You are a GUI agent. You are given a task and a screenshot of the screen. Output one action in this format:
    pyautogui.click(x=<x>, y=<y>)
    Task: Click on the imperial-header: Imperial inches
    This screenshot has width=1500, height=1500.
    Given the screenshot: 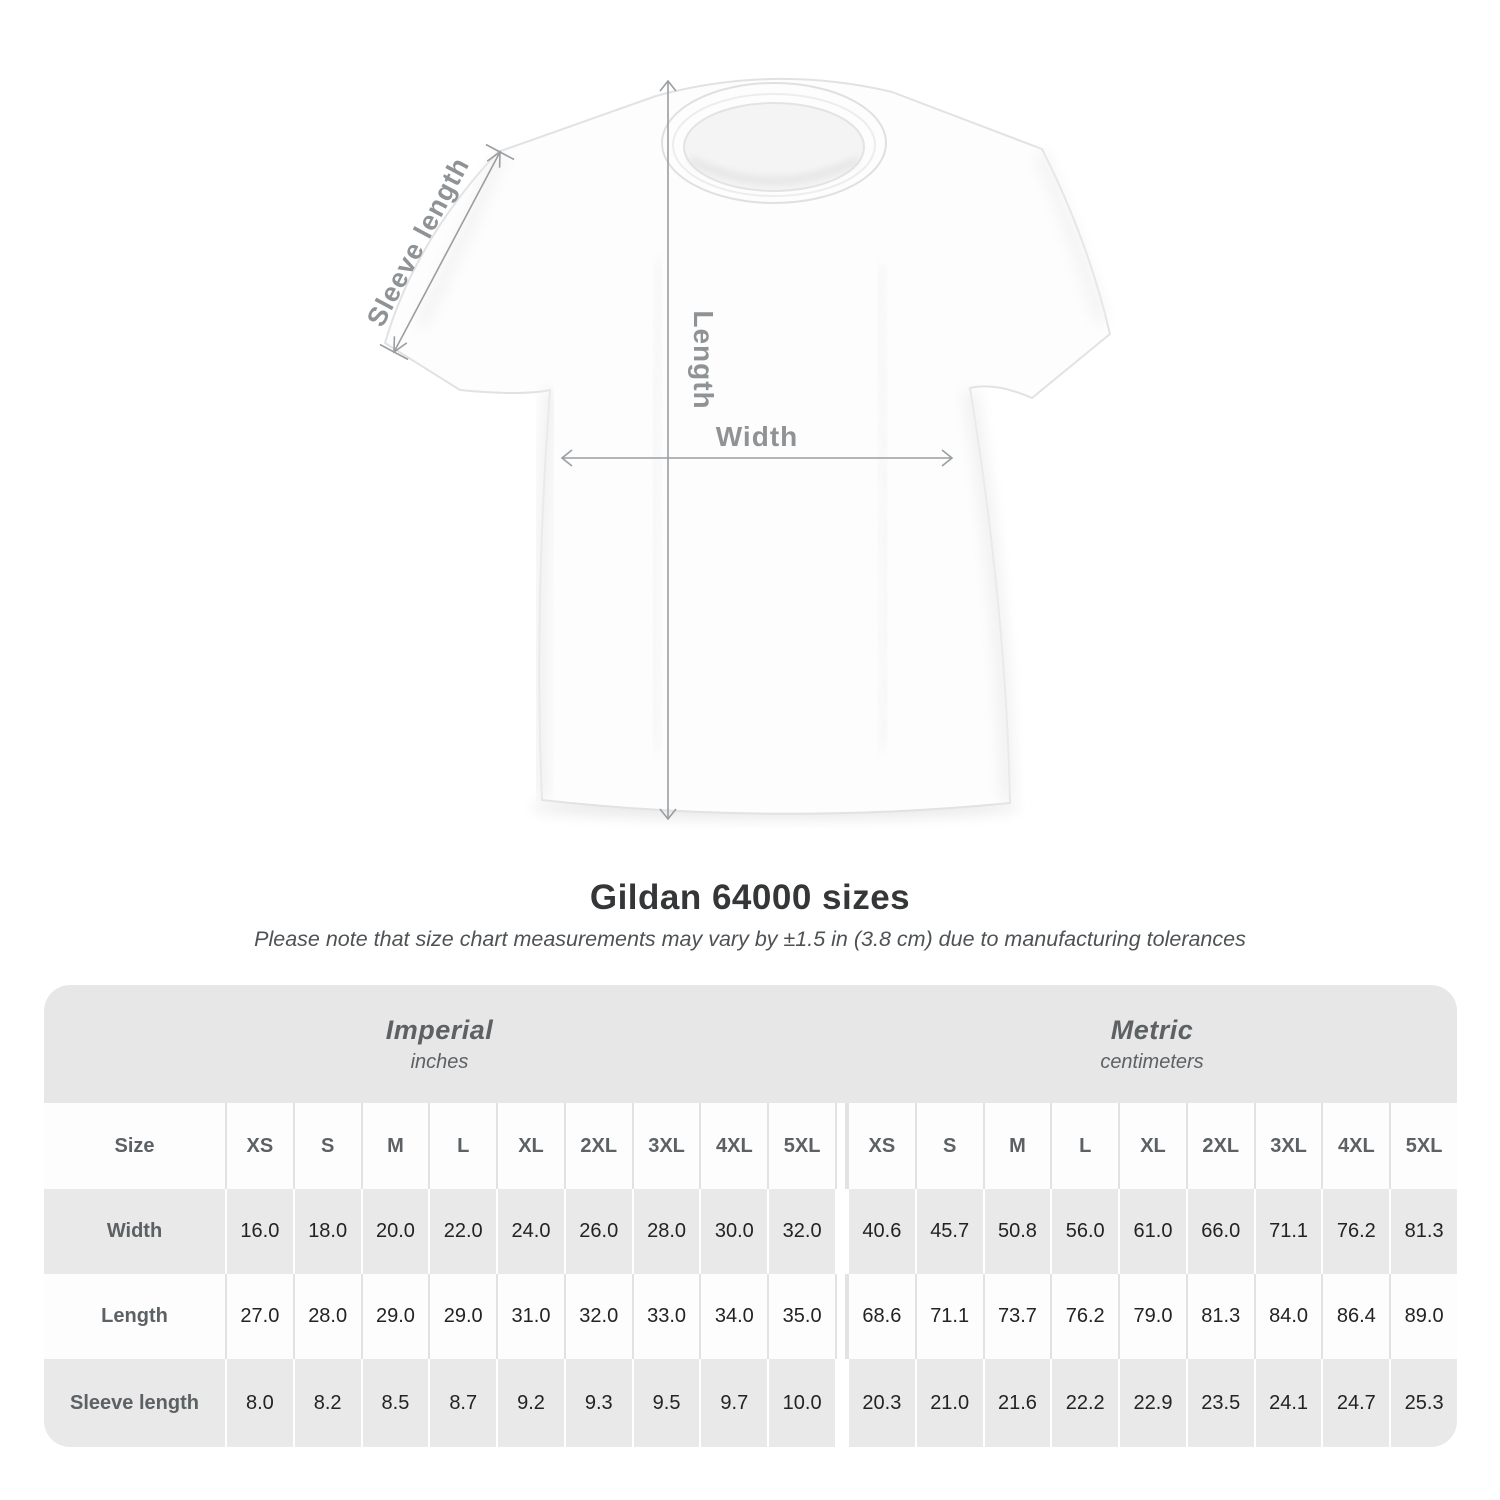 What is the action you would take?
    pyautogui.click(x=439, y=1044)
    